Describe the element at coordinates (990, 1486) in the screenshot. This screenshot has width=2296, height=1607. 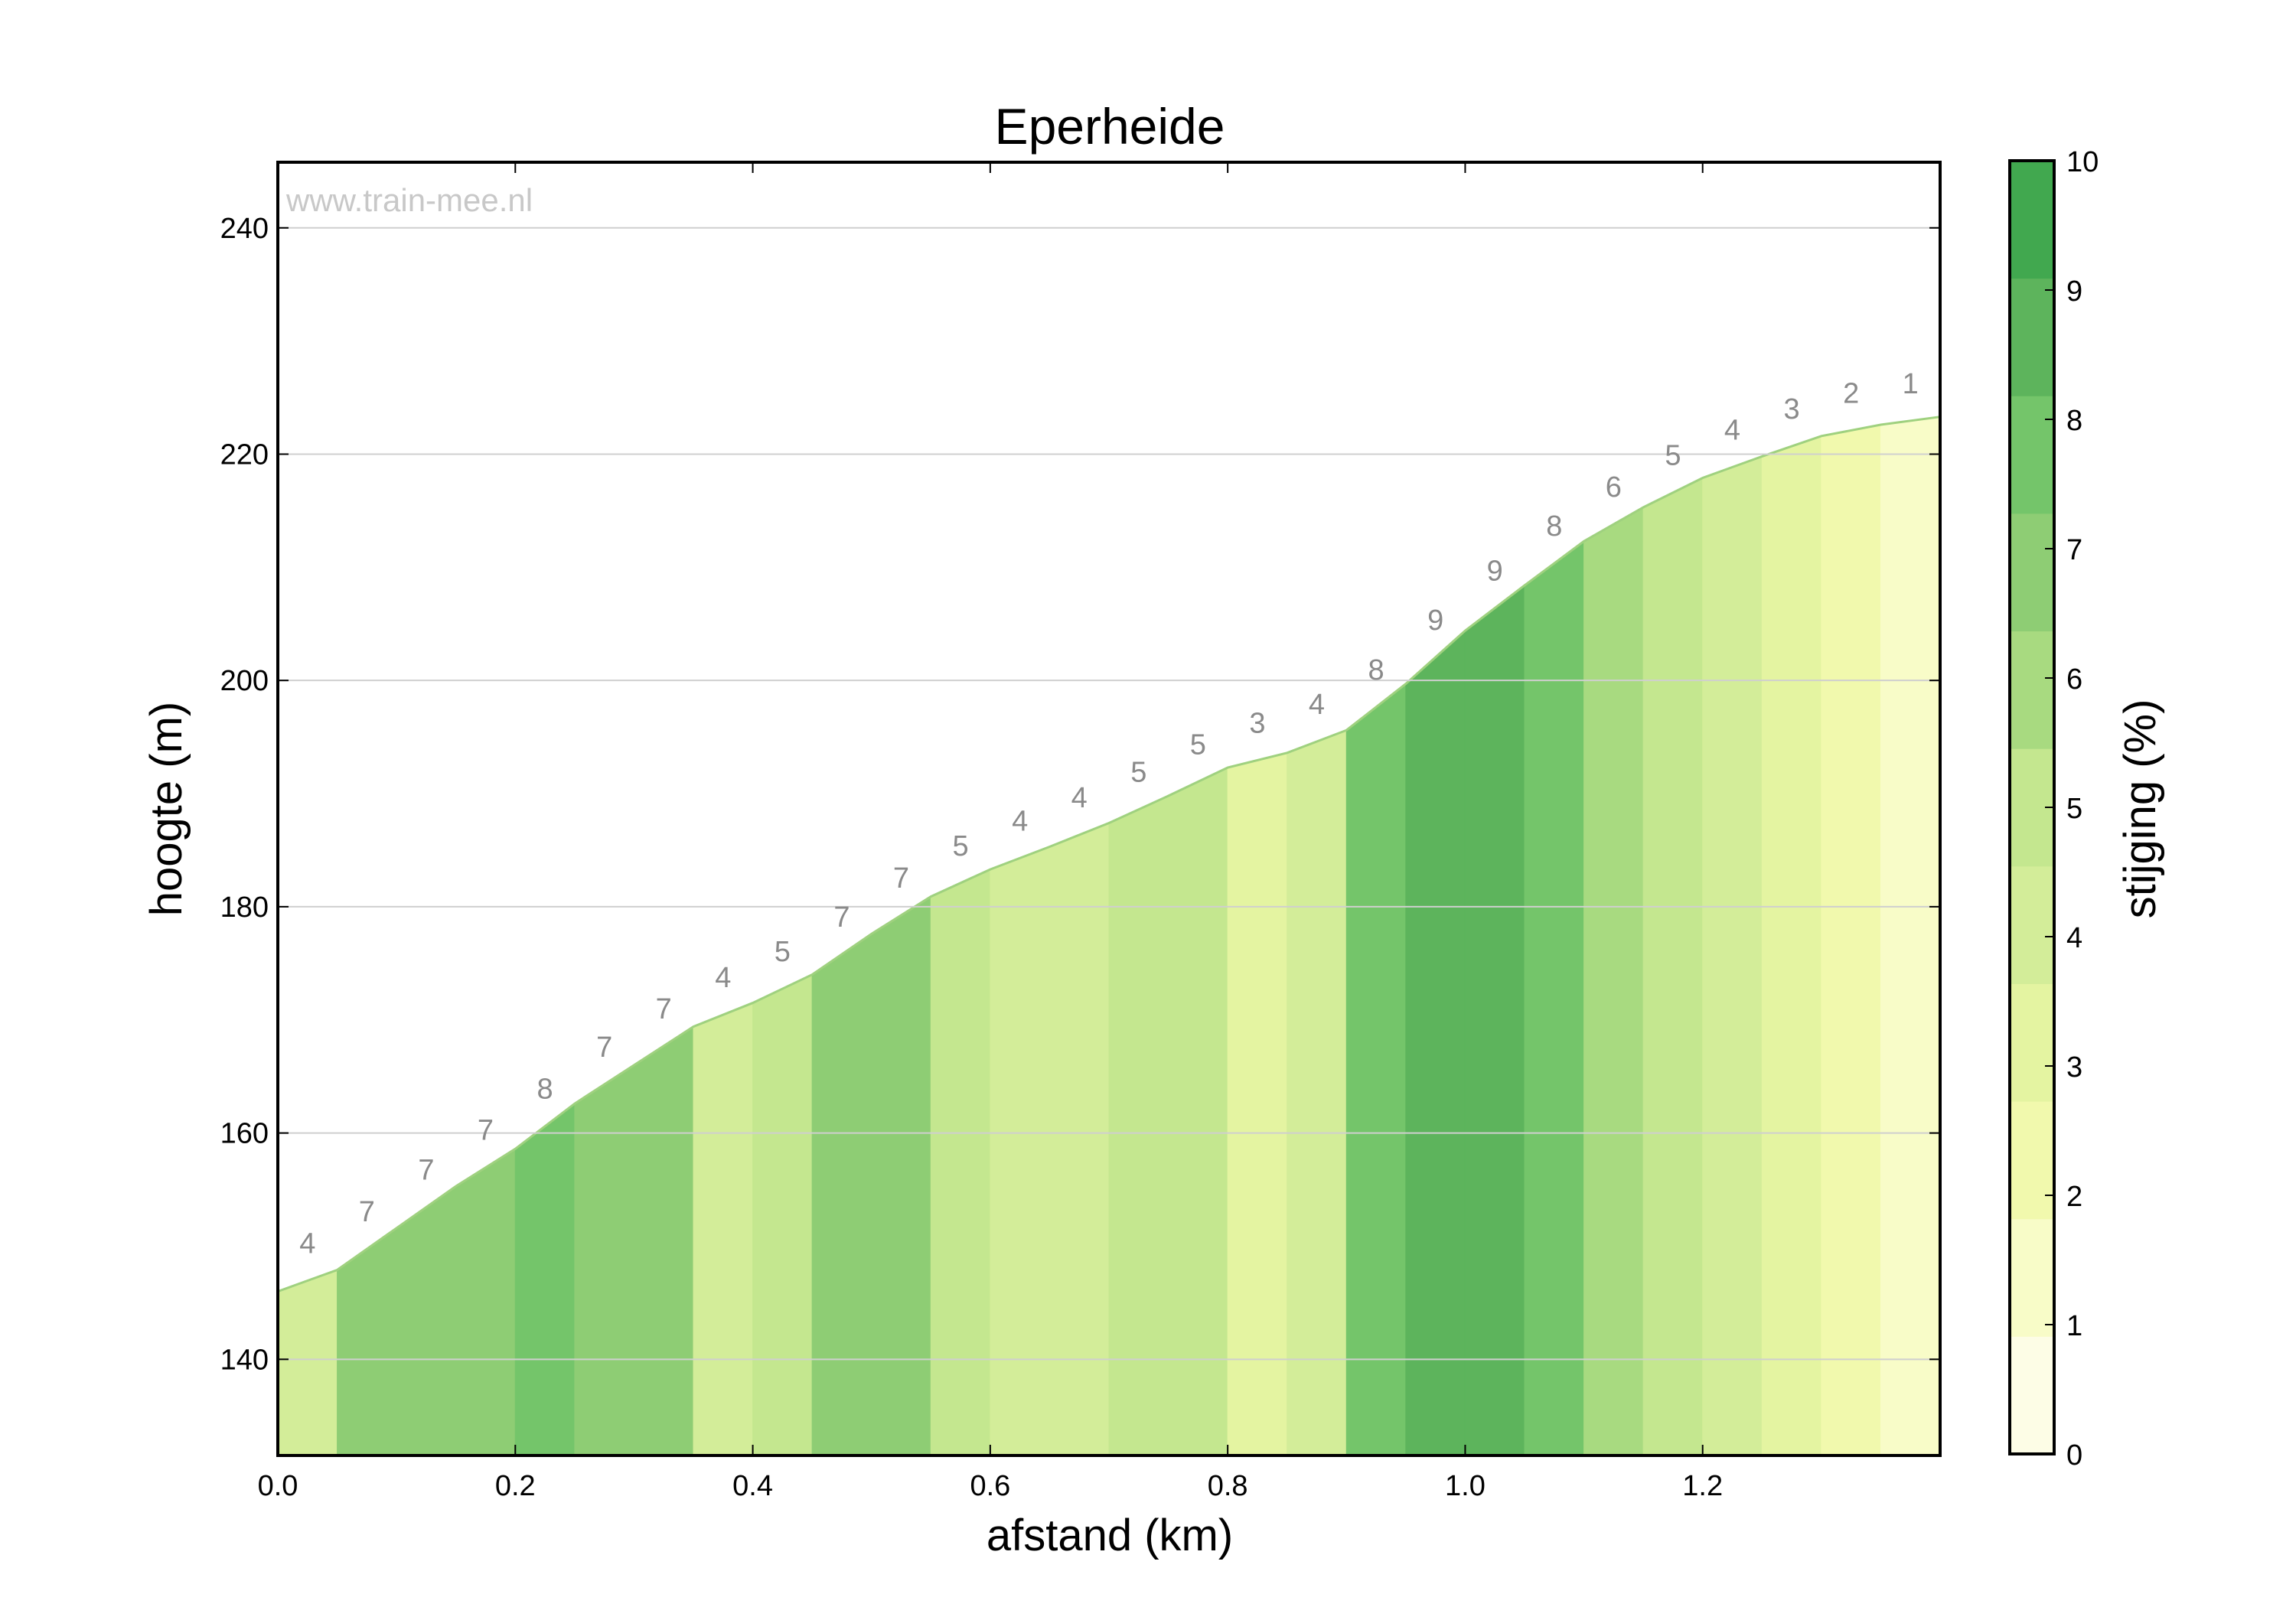
I see `x-tick-label: 0.6` at that location.